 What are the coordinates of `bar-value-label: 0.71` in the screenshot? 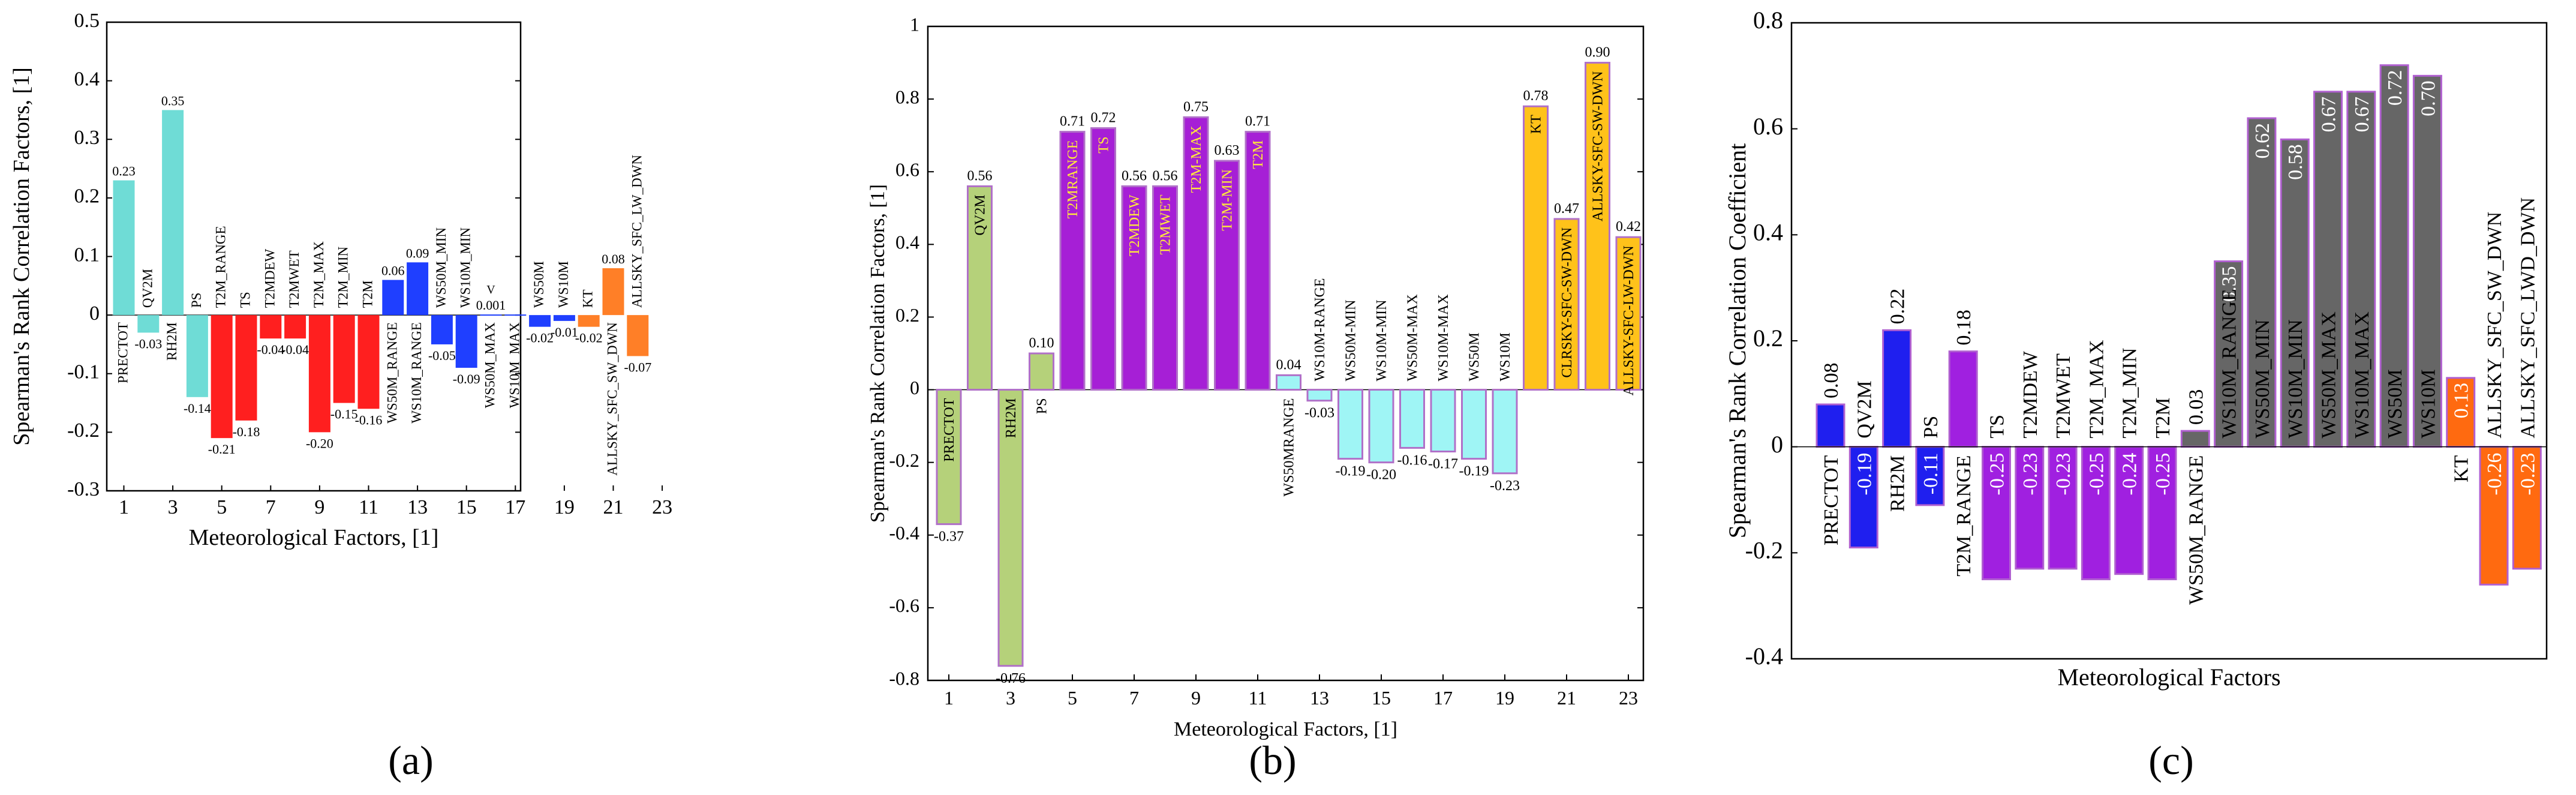 It's located at (1073, 122).